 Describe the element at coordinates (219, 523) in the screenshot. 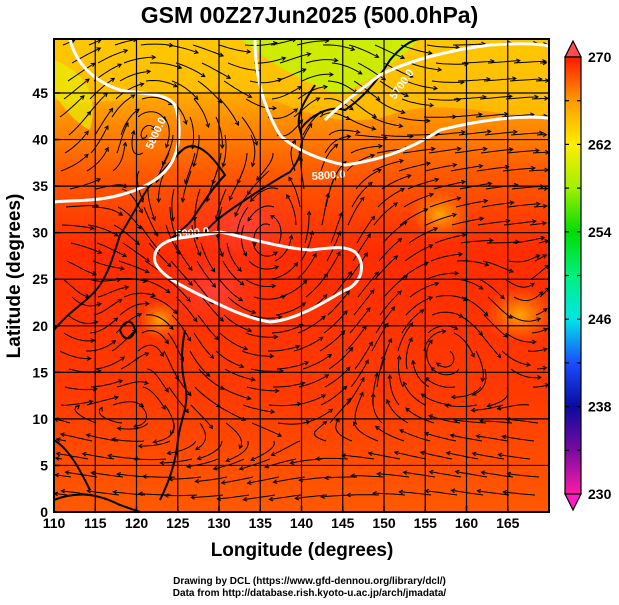

I see `x-tick-label: 130` at that location.